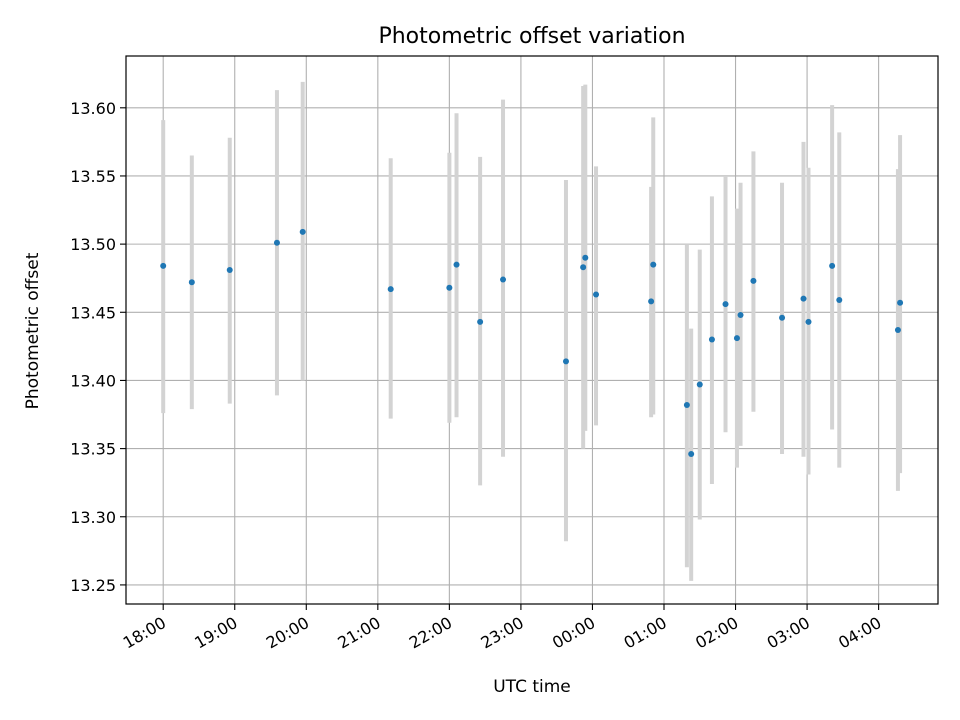 This screenshot has height=720, width=960. I want to click on y-tick-label: 13.60, so click(93, 108).